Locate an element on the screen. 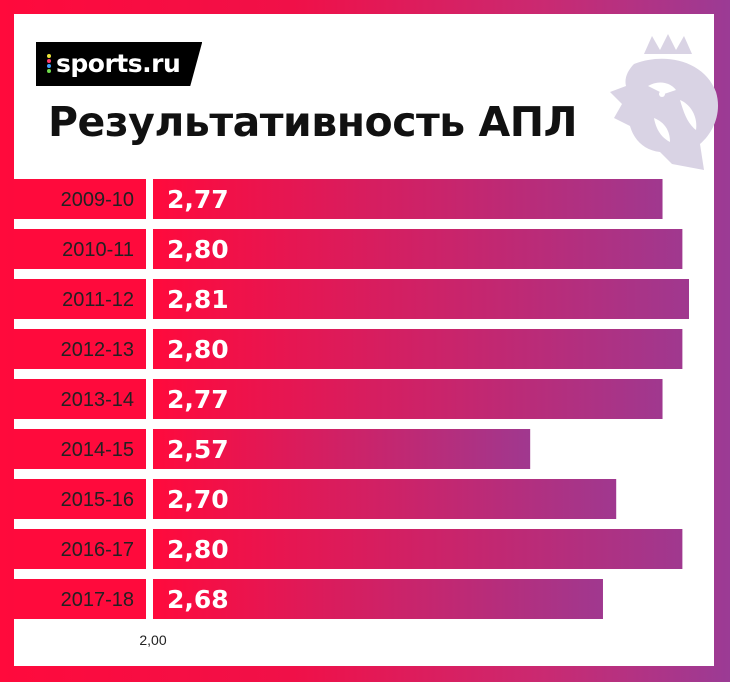 The image size is (730, 682). bar-value-label: 2,57 is located at coordinates (198, 449).